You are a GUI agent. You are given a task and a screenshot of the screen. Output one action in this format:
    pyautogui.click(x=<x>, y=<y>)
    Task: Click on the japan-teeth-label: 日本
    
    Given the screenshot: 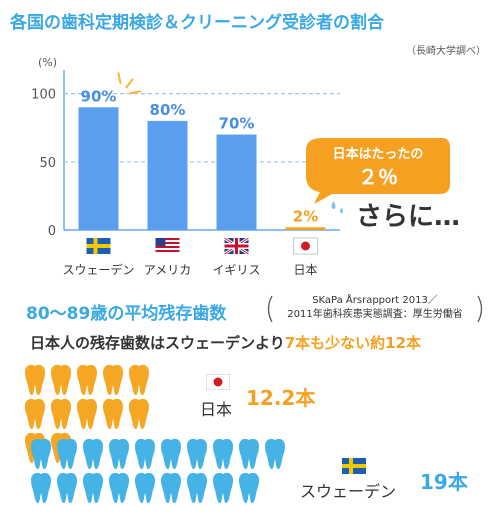 What is the action you would take?
    pyautogui.click(x=216, y=409)
    